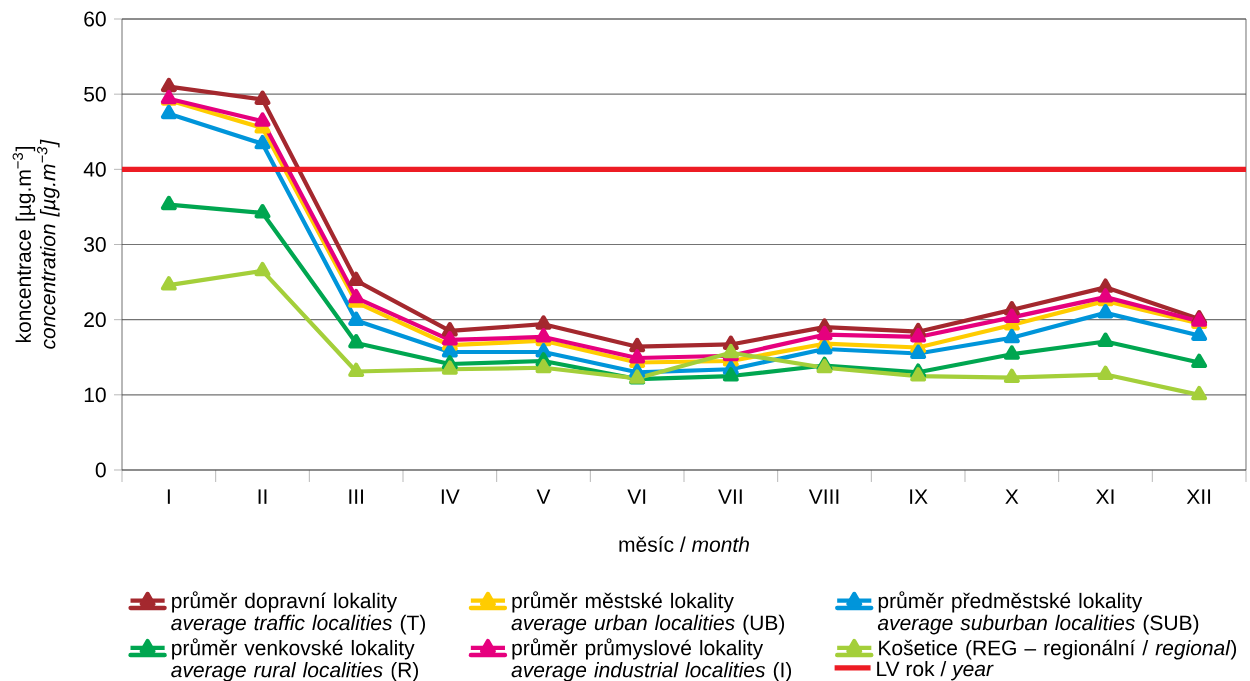  What do you see at coordinates (262, 496) in the screenshot?
I see `x-tick-label: II` at bounding box center [262, 496].